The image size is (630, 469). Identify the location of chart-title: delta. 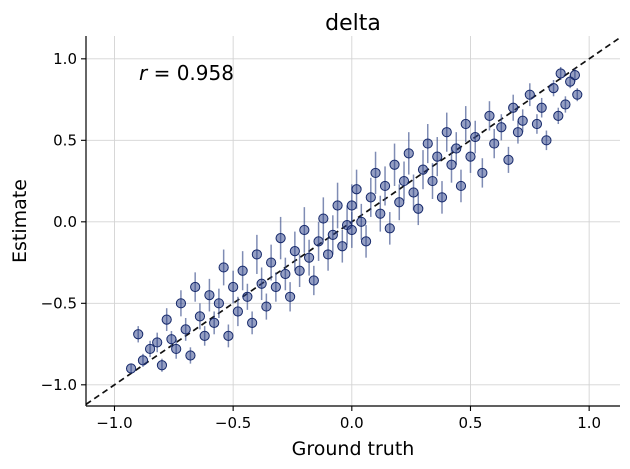
(353, 23).